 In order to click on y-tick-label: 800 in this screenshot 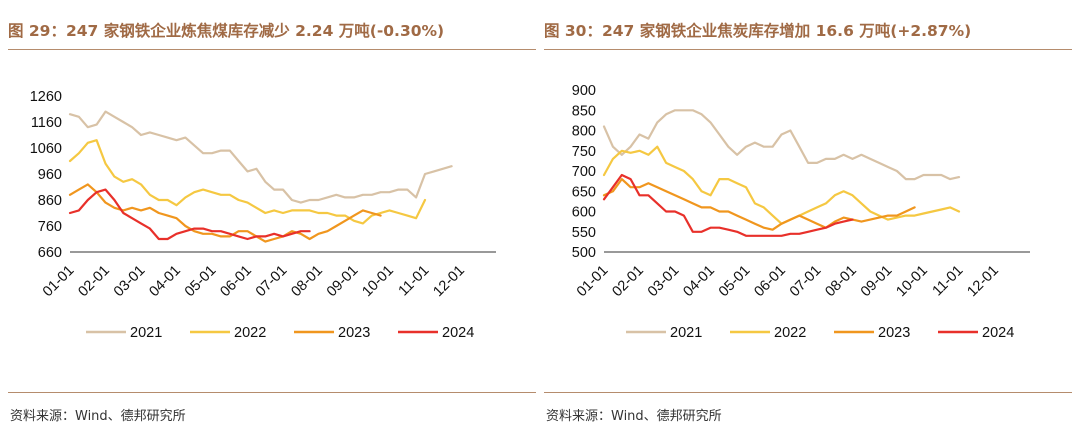, I will do `click(584, 132)`.